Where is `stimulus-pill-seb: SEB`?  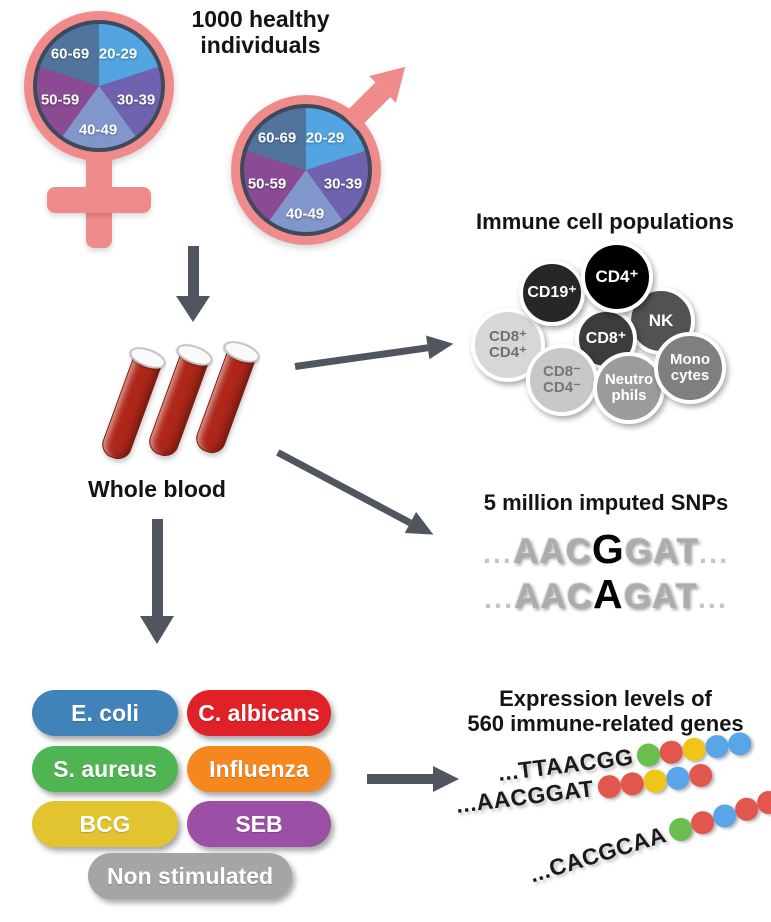 stimulus-pill-seb: SEB is located at coordinates (259, 824).